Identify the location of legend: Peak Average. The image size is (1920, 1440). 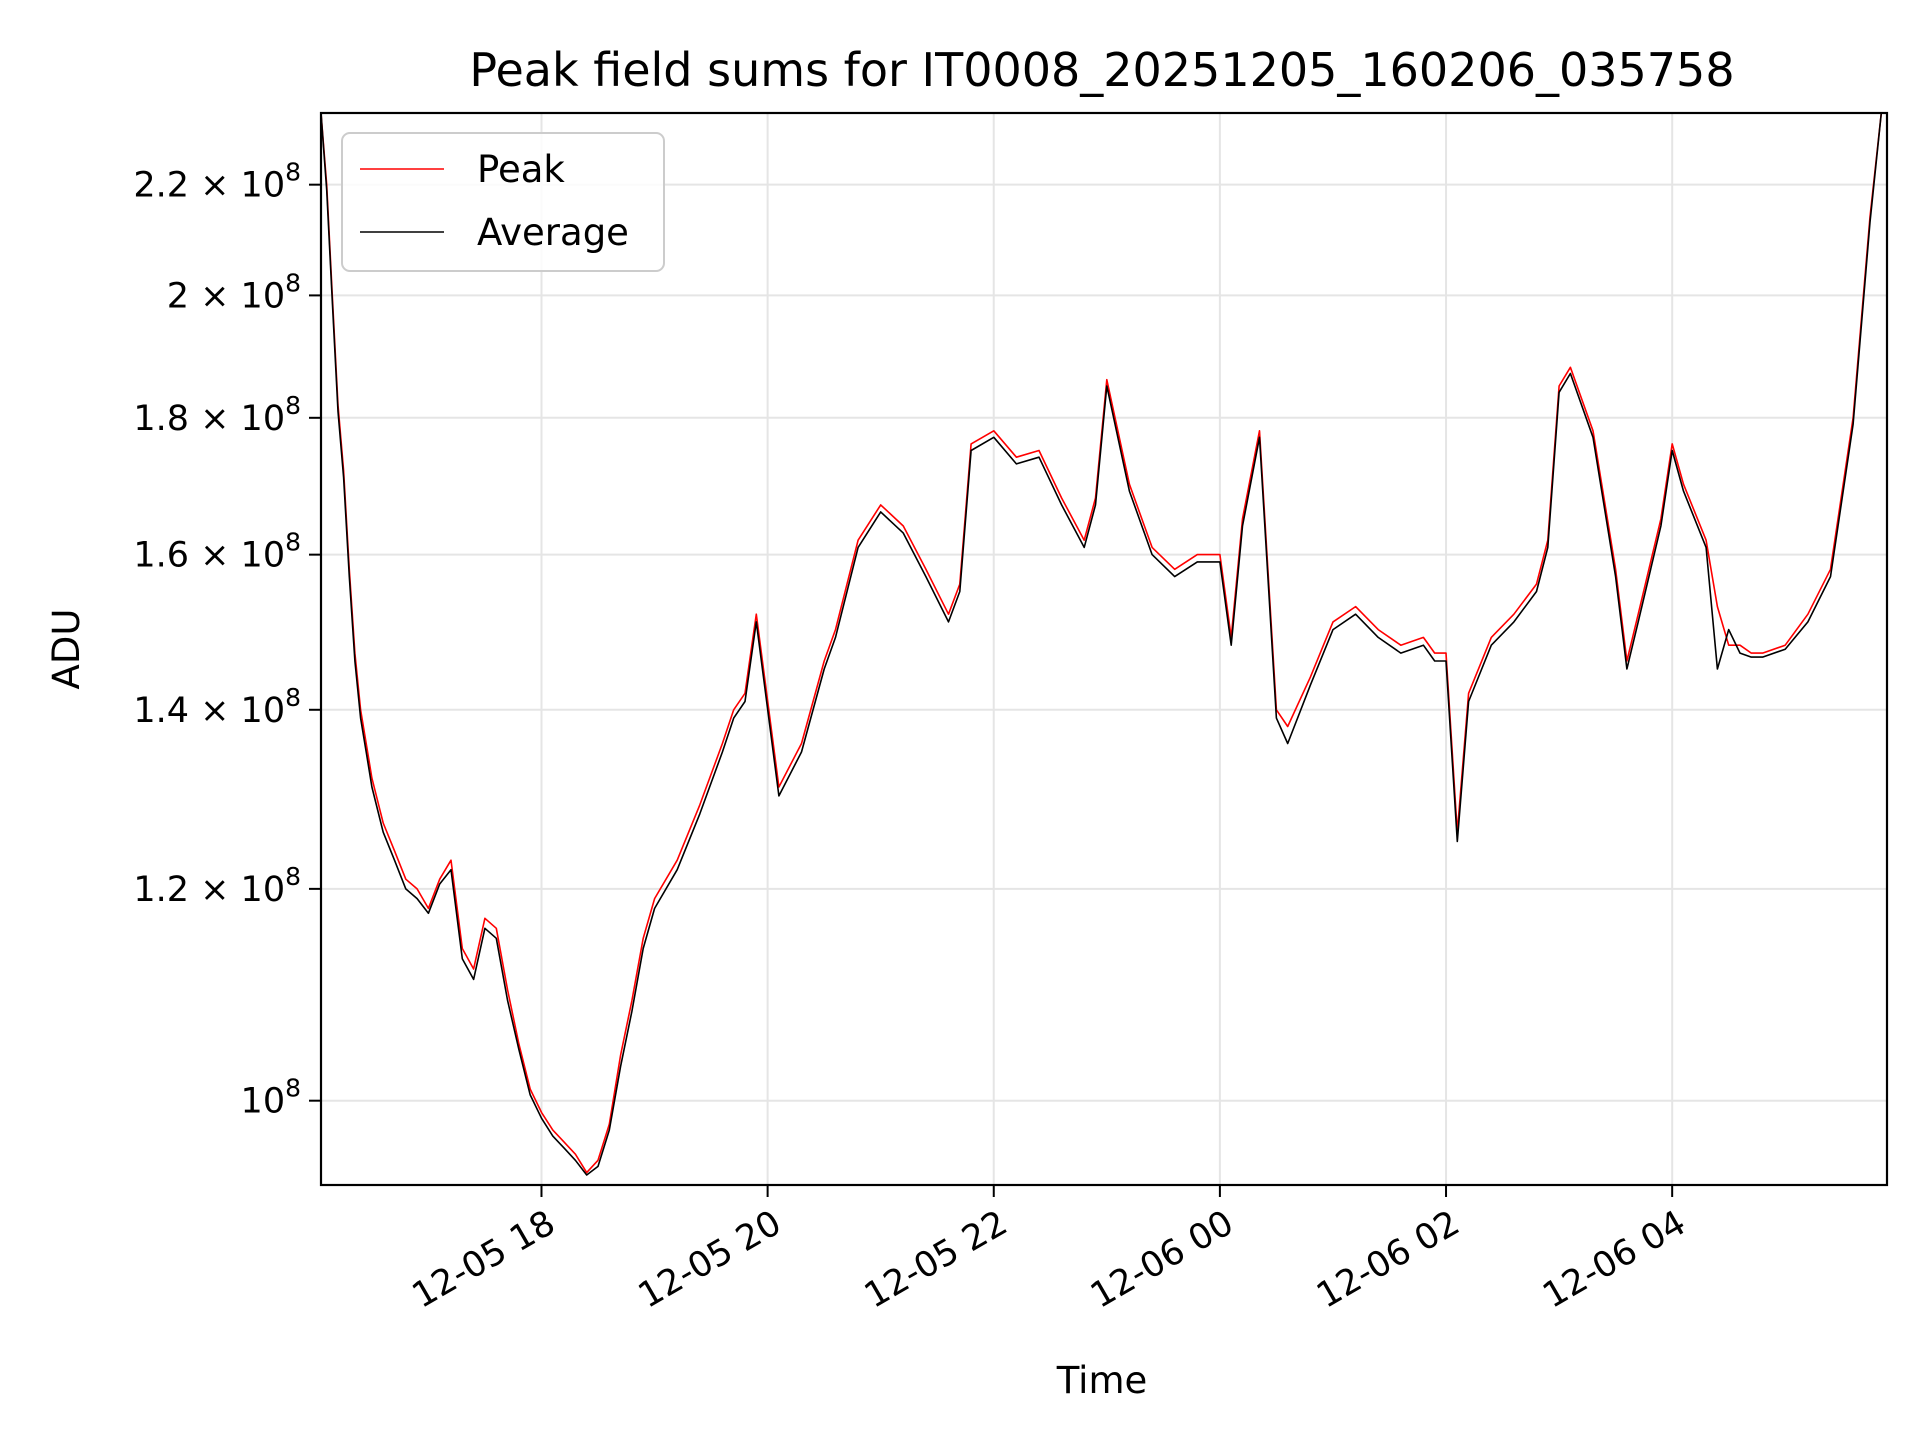
(503, 202).